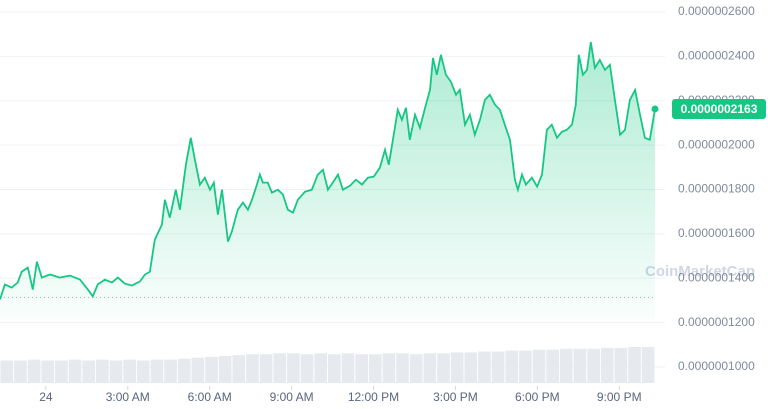 The image size is (768, 409). What do you see at coordinates (716, 11) in the screenshot?
I see `y-tick-label: 0.0000002600` at bounding box center [716, 11].